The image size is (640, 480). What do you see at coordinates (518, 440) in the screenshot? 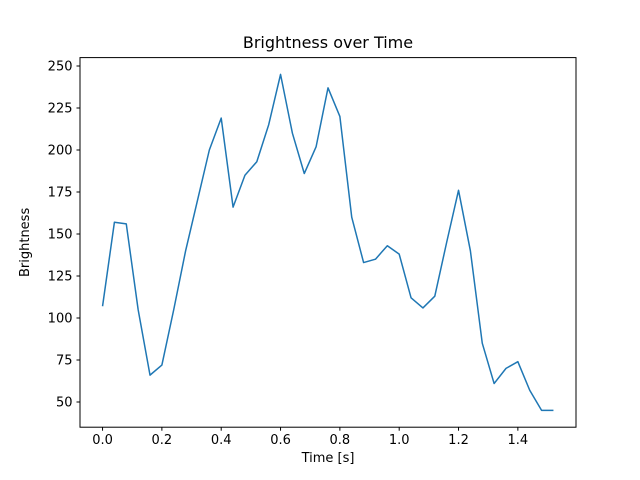
I see `x-axis-tick-label: 1.4` at bounding box center [518, 440].